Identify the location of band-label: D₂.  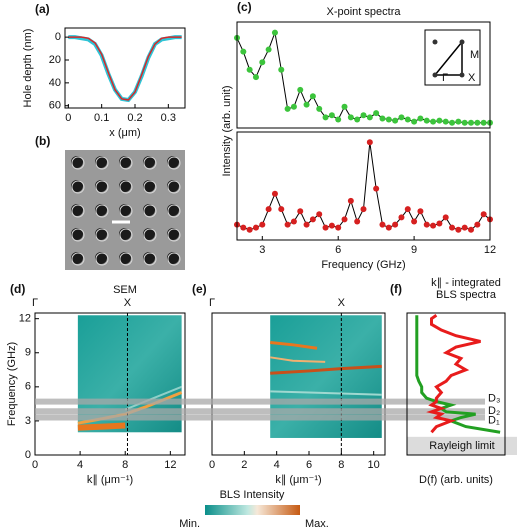
(494, 411).